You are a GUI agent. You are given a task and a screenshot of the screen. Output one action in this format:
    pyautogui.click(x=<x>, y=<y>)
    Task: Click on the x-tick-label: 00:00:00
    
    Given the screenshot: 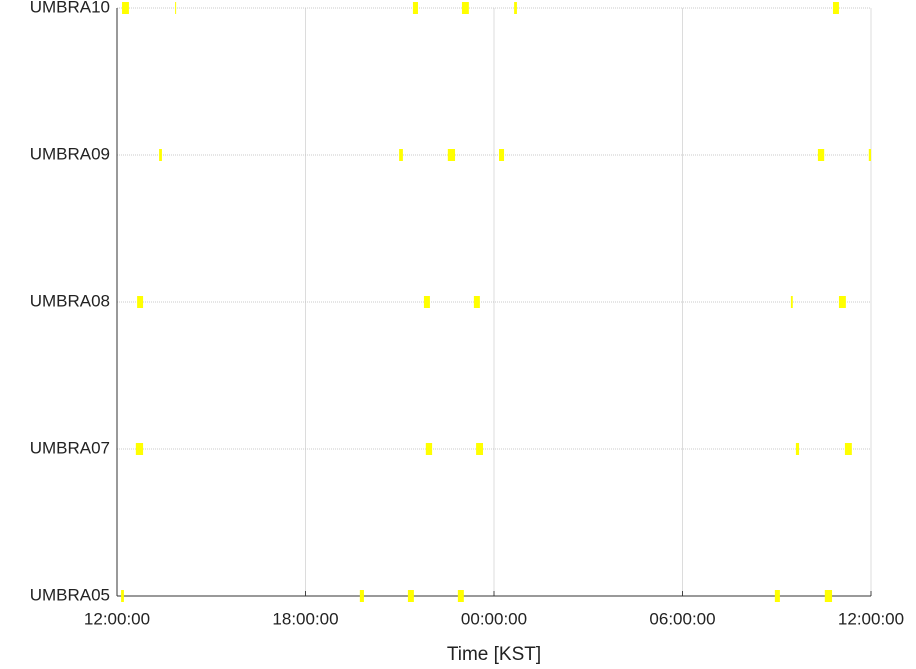 What is the action you would take?
    pyautogui.click(x=494, y=618)
    